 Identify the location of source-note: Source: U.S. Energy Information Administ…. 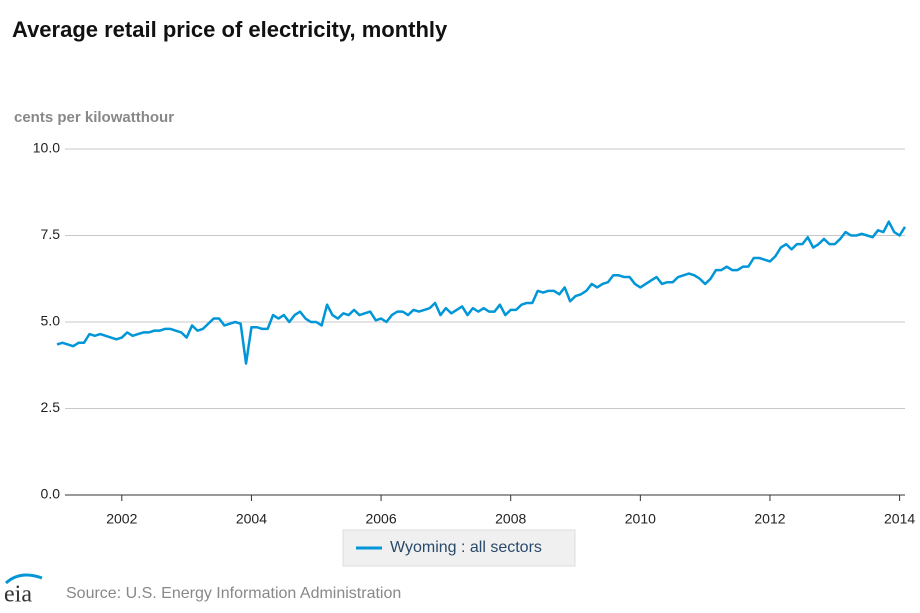
(233, 593).